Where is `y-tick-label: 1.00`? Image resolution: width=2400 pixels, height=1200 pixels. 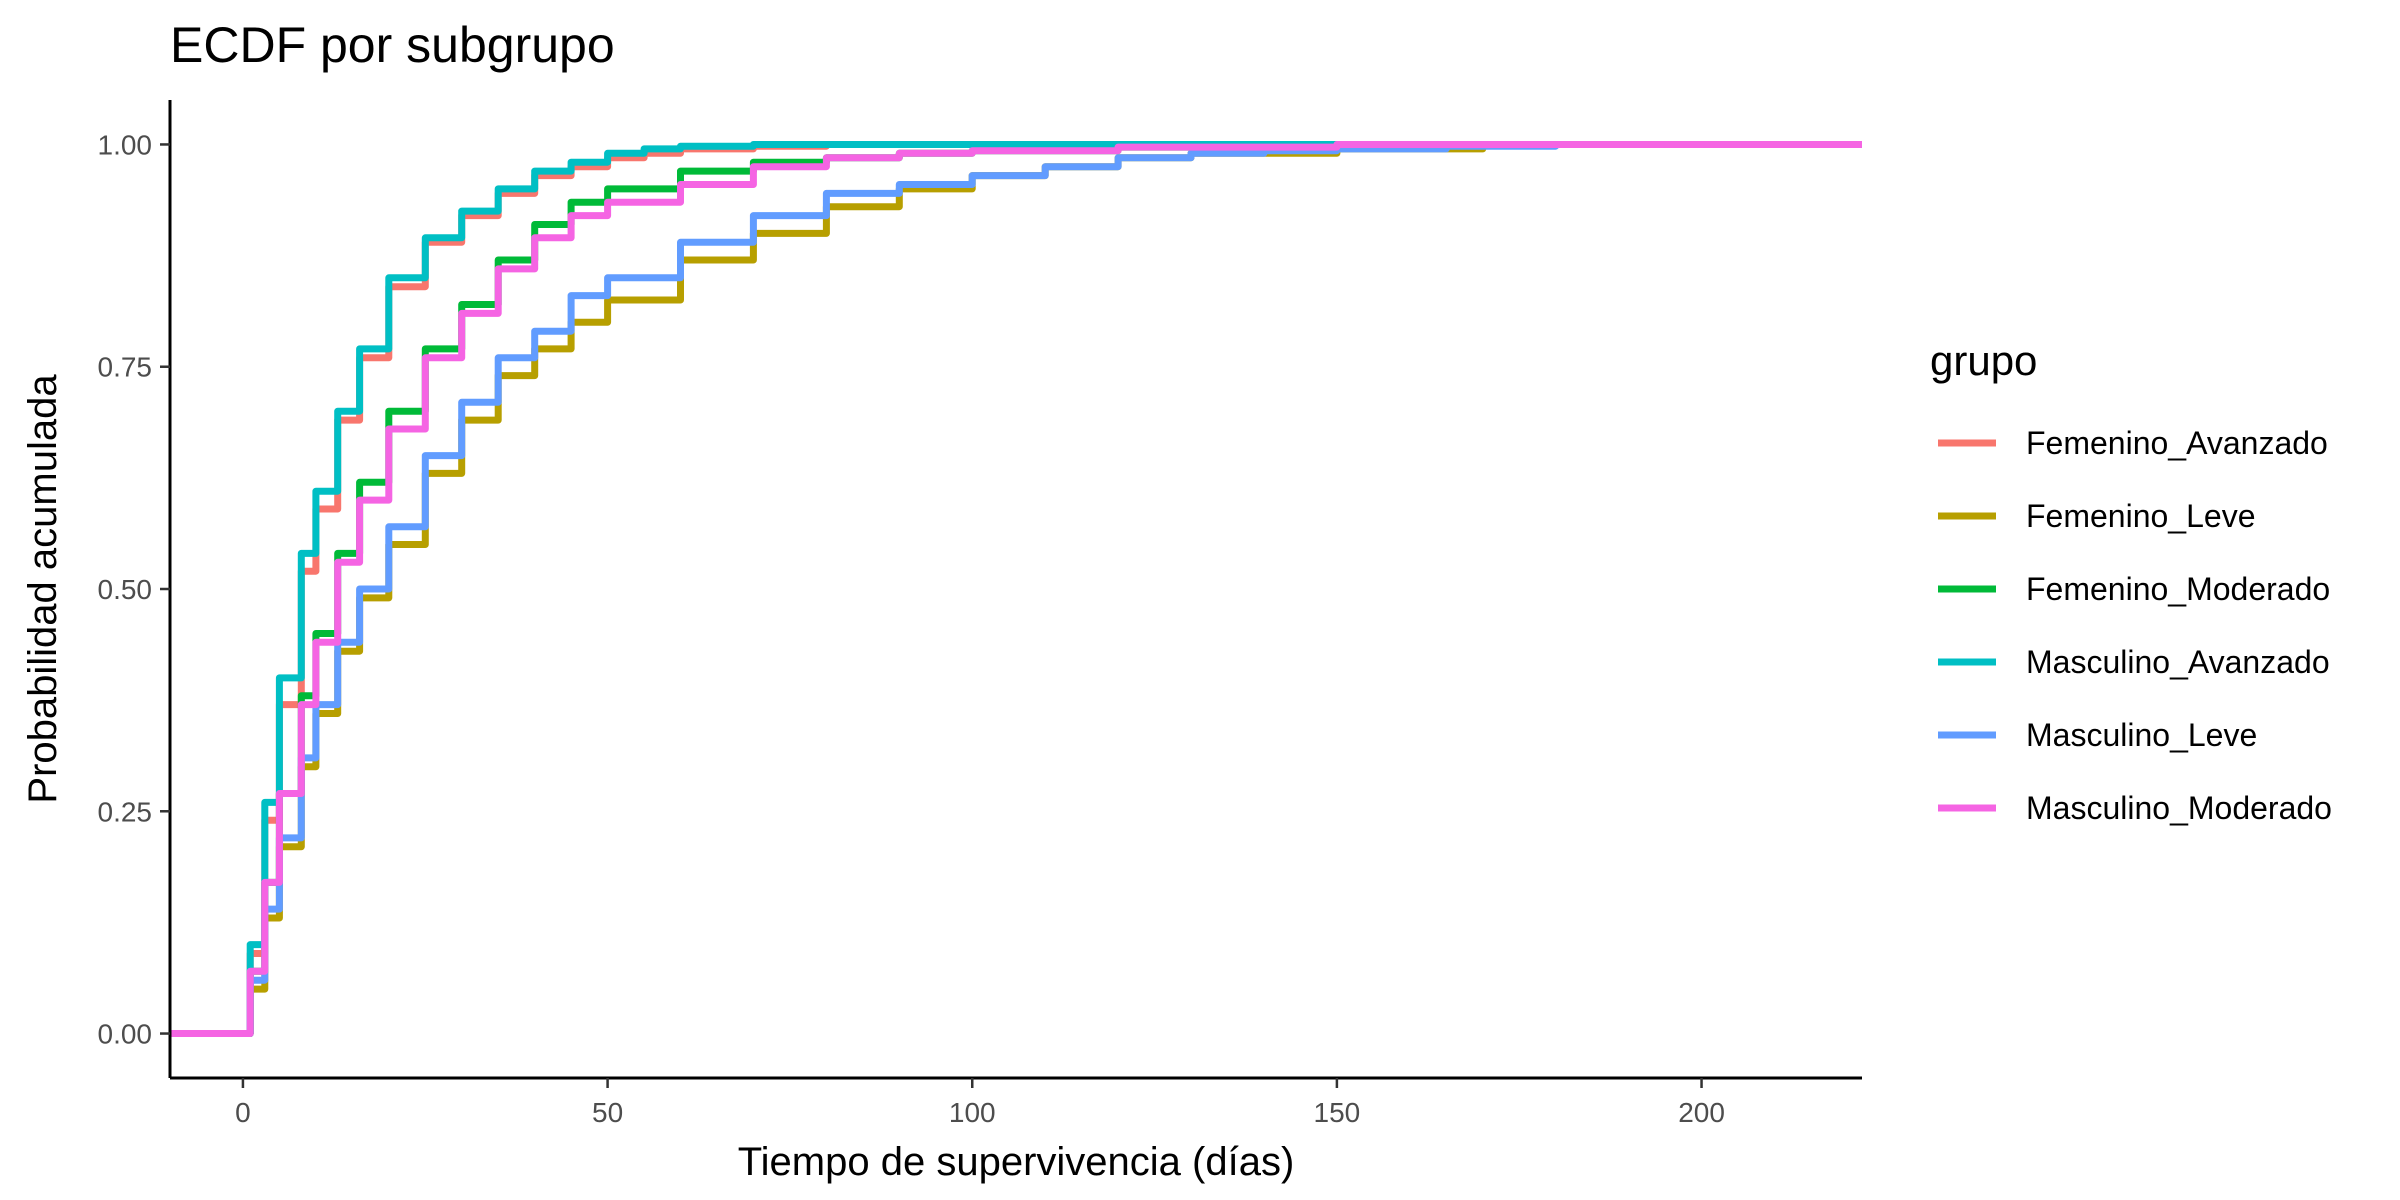
y-tick-label: 1.00 is located at coordinates (125, 144).